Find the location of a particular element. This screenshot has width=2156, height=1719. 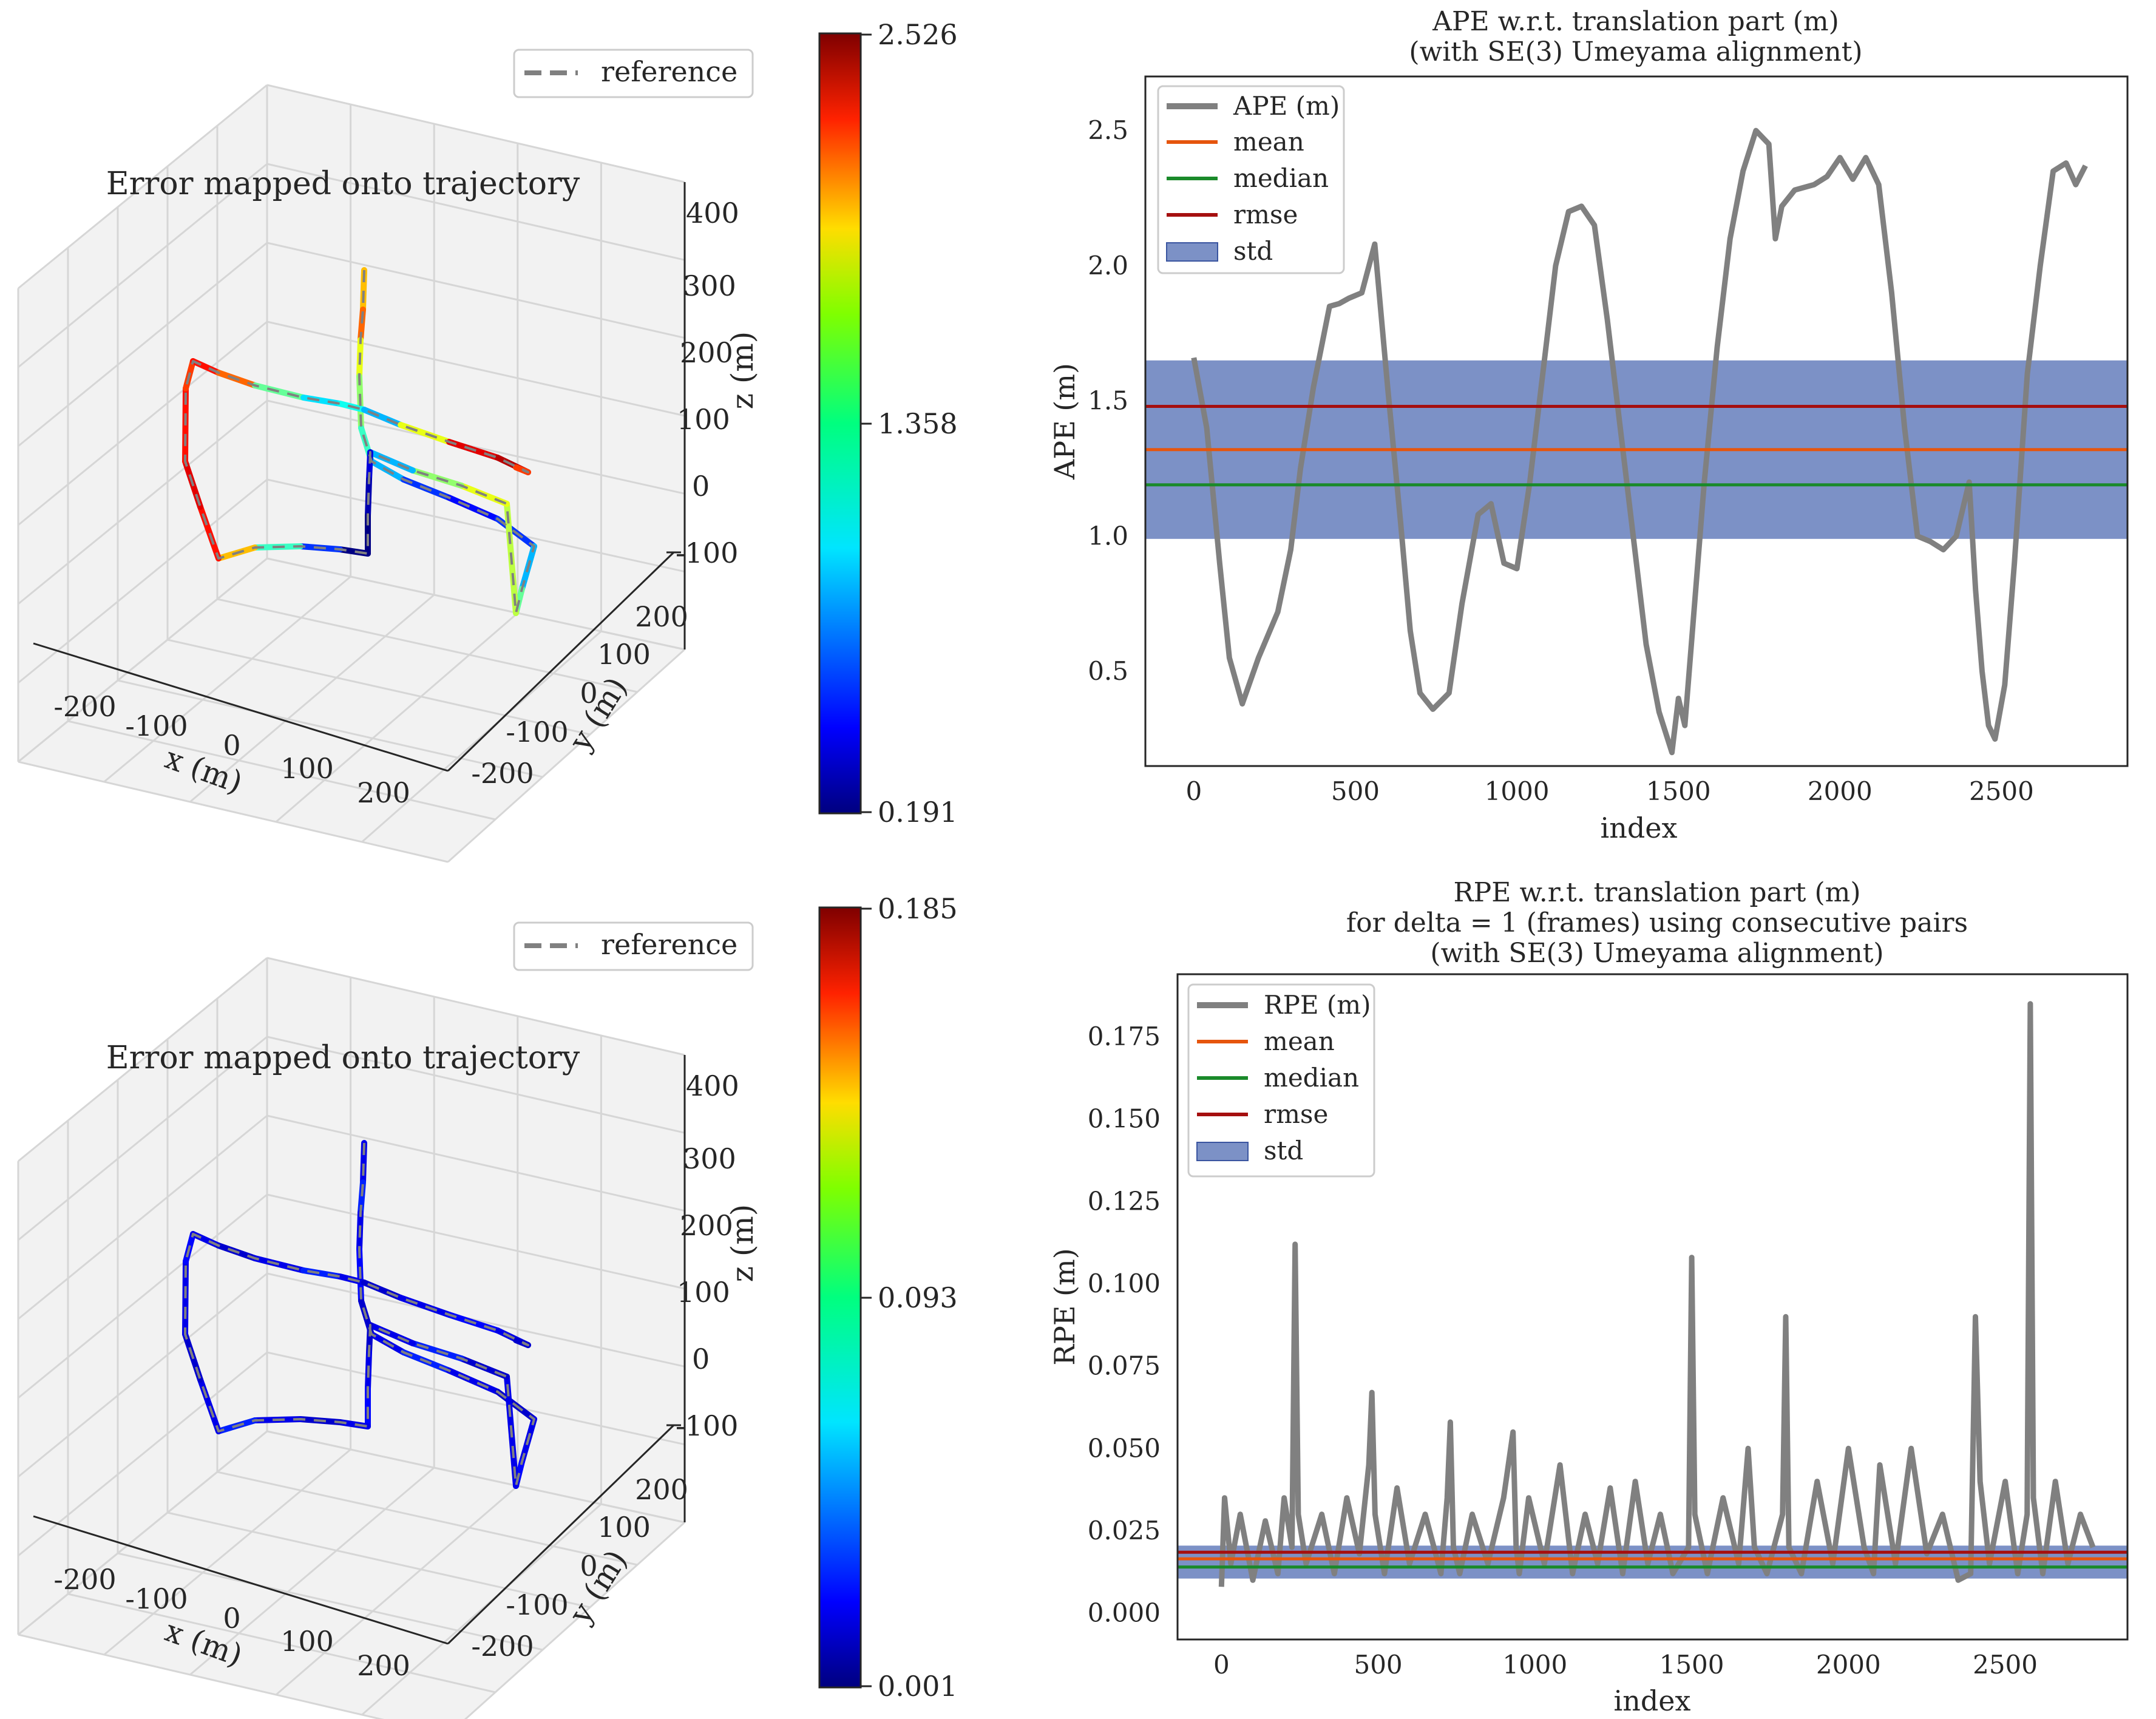

y-tick-label: 0.100 is located at coordinates (1124, 1283).